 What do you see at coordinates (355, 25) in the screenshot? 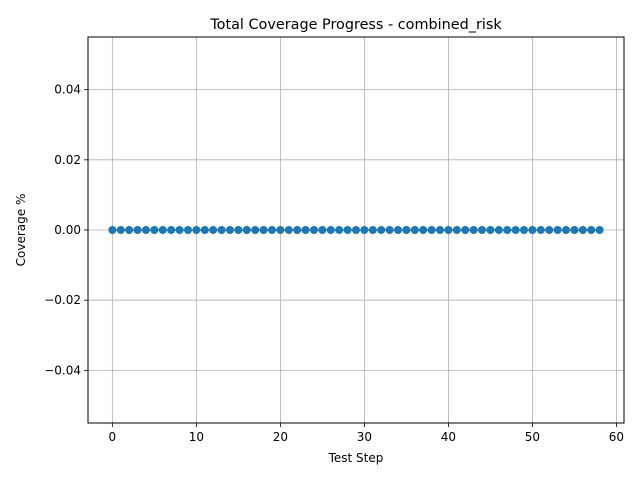
I see `chart-title: Total Coverage Progress - combined_risk` at bounding box center [355, 25].